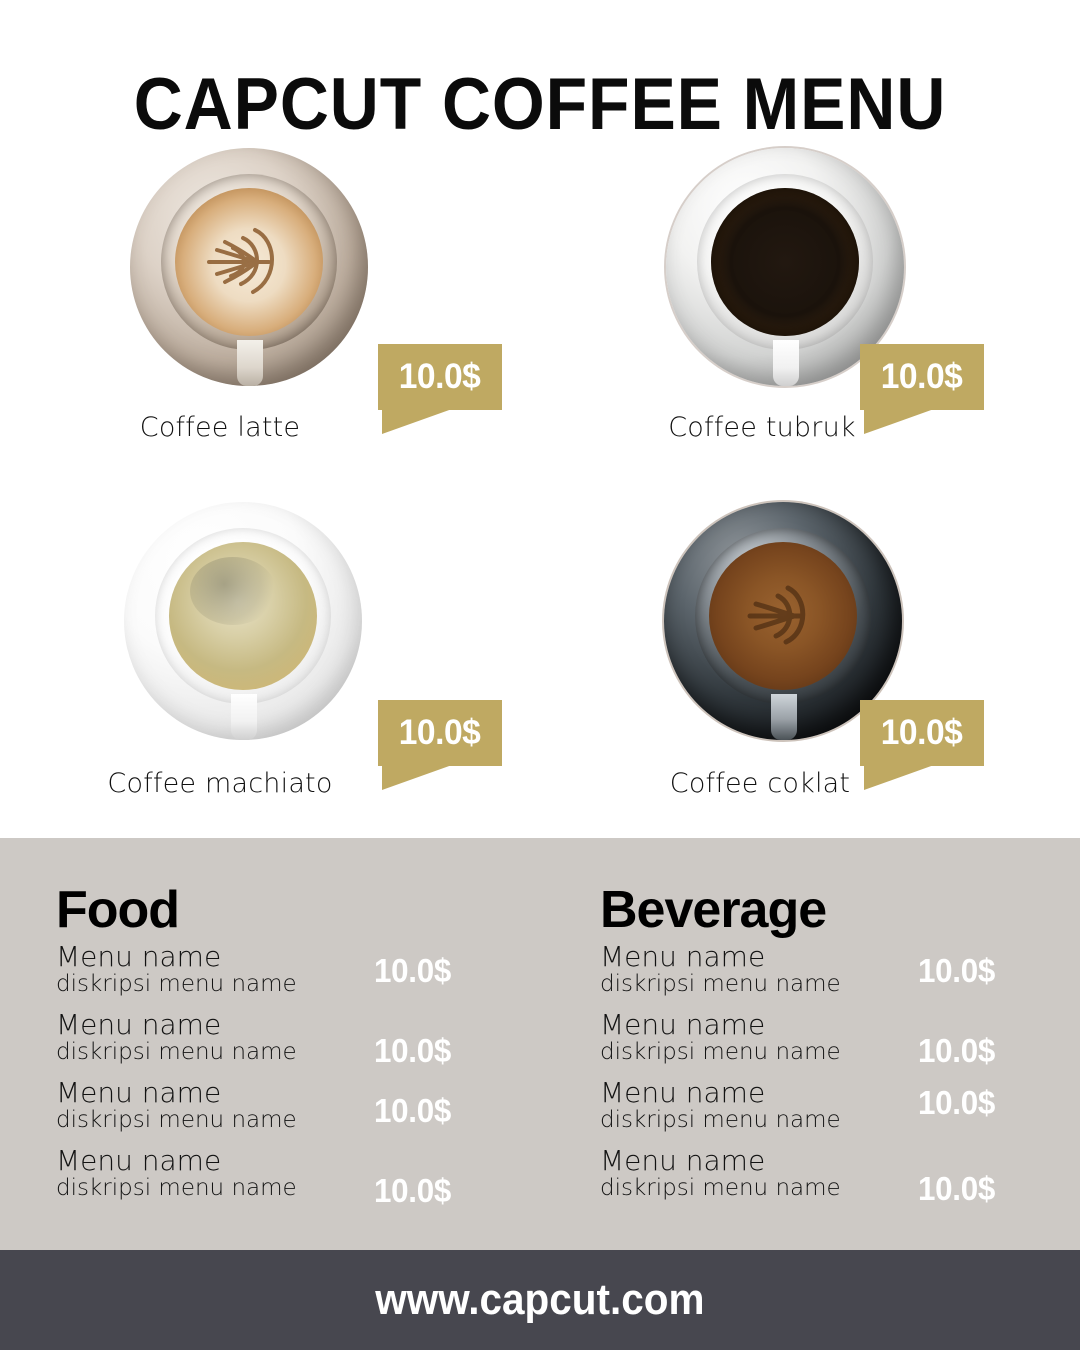  I want to click on coffee-latte-image, so click(250, 268).